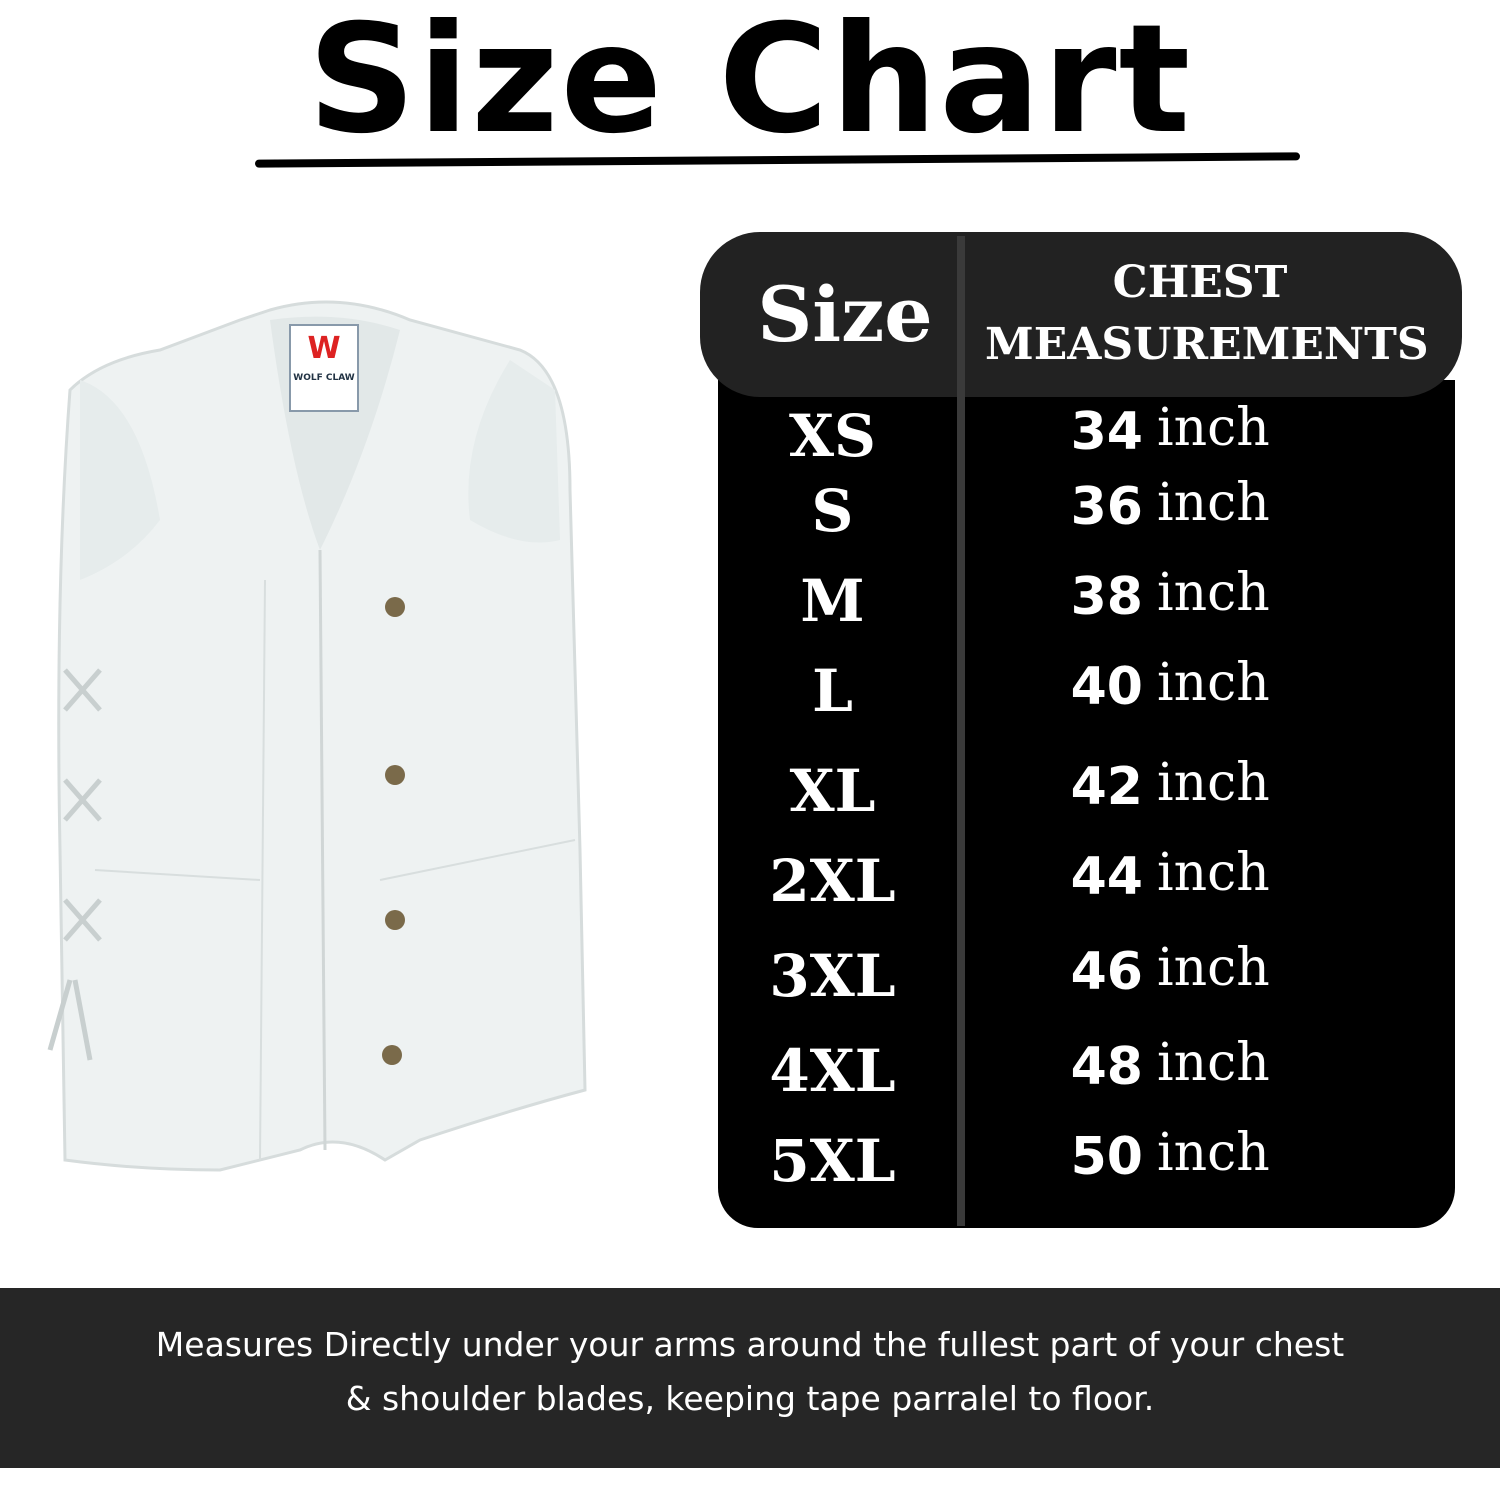 The image size is (1500, 1500). Describe the element at coordinates (832, 511) in the screenshot. I see `size-cell: S` at that location.